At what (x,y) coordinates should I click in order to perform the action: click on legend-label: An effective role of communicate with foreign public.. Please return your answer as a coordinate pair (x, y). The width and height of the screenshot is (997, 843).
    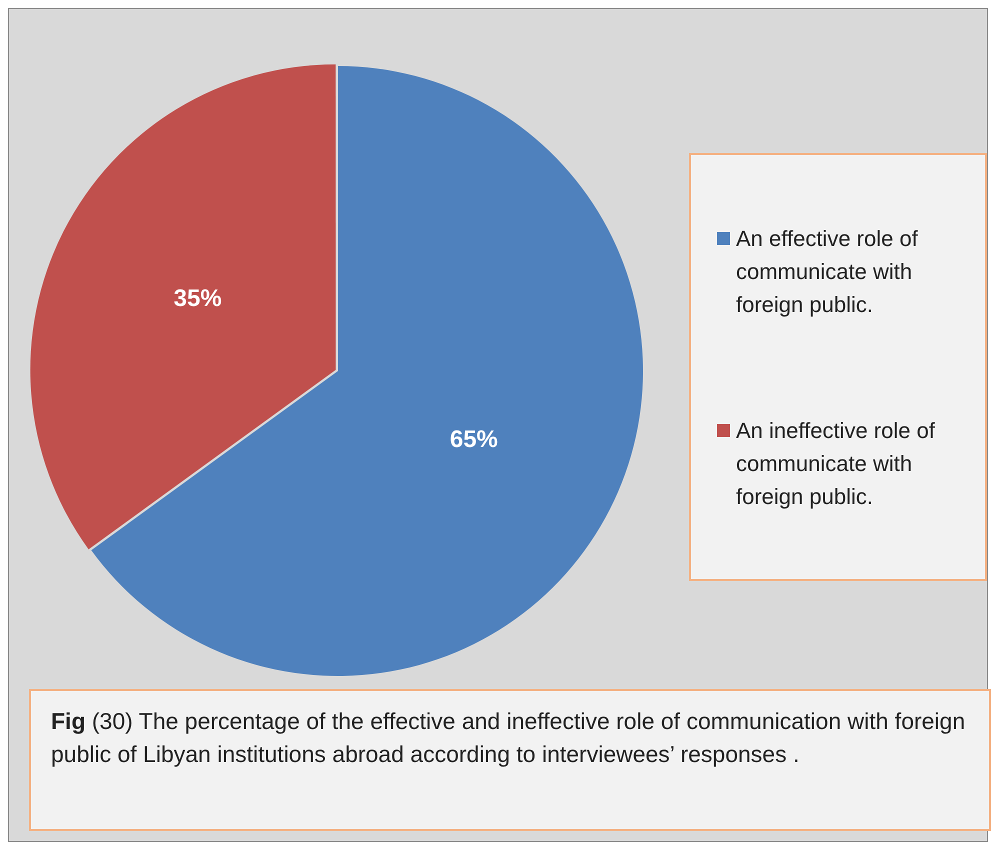
    Looking at the image, I should click on (827, 271).